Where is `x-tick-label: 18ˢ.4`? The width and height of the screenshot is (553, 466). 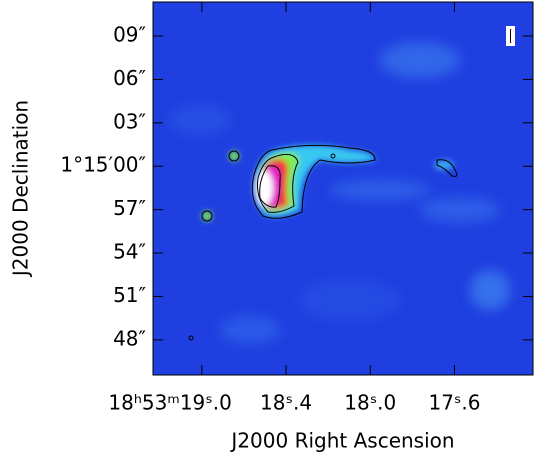 x-tick-label: 18ˢ.4 is located at coordinates (286, 403).